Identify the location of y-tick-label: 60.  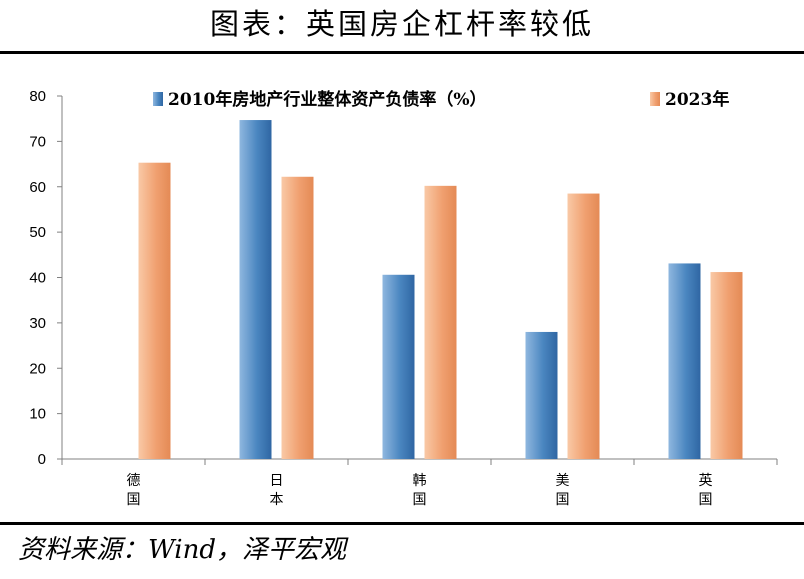
(37, 187).